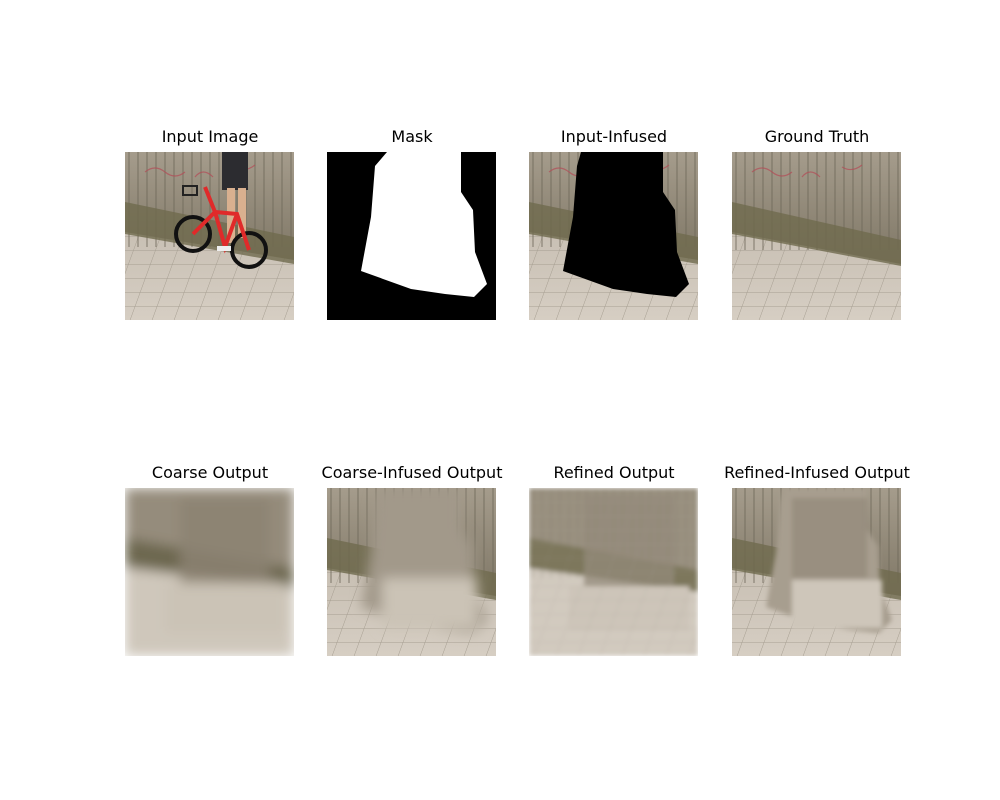  Describe the element at coordinates (614, 136) in the screenshot. I see `panel-title: Input-Infused` at that location.